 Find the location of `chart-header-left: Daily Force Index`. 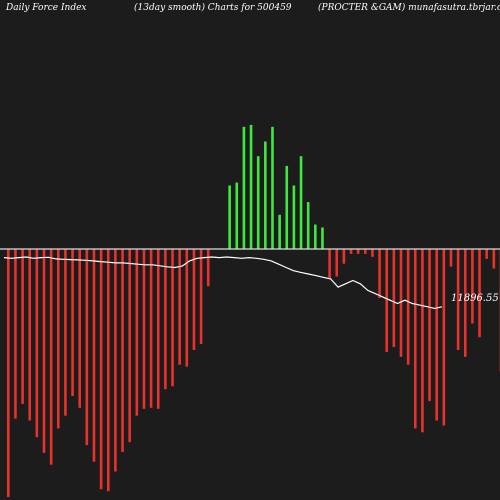

chart-header-left: Daily Force Index is located at coordinates (46, 8).